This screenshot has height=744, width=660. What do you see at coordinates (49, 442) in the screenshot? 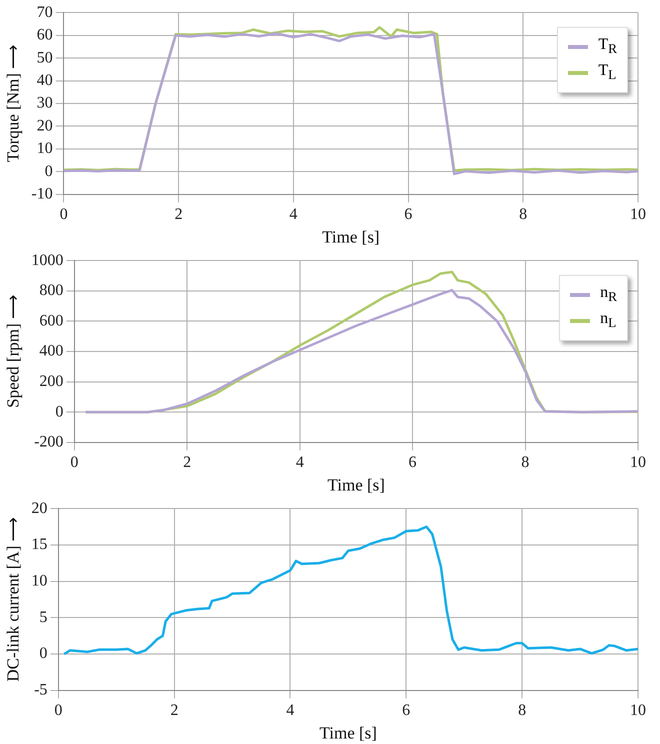
I see `y-tick-label: -200` at bounding box center [49, 442].